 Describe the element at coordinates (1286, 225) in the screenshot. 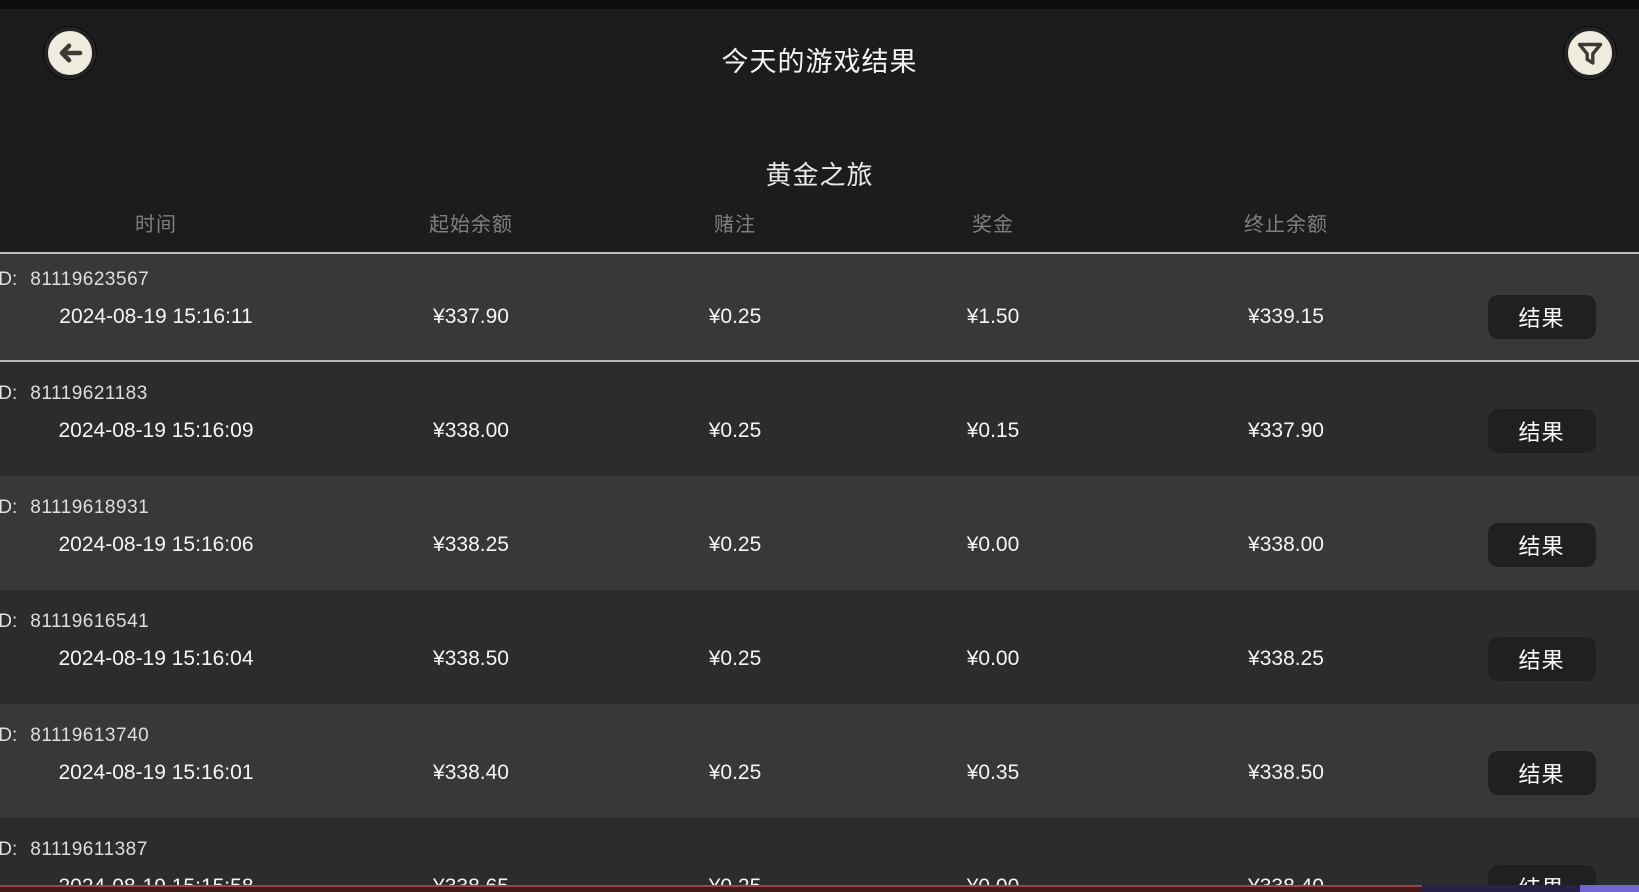

I see `column-header-end-balance: 终止余额` at that location.